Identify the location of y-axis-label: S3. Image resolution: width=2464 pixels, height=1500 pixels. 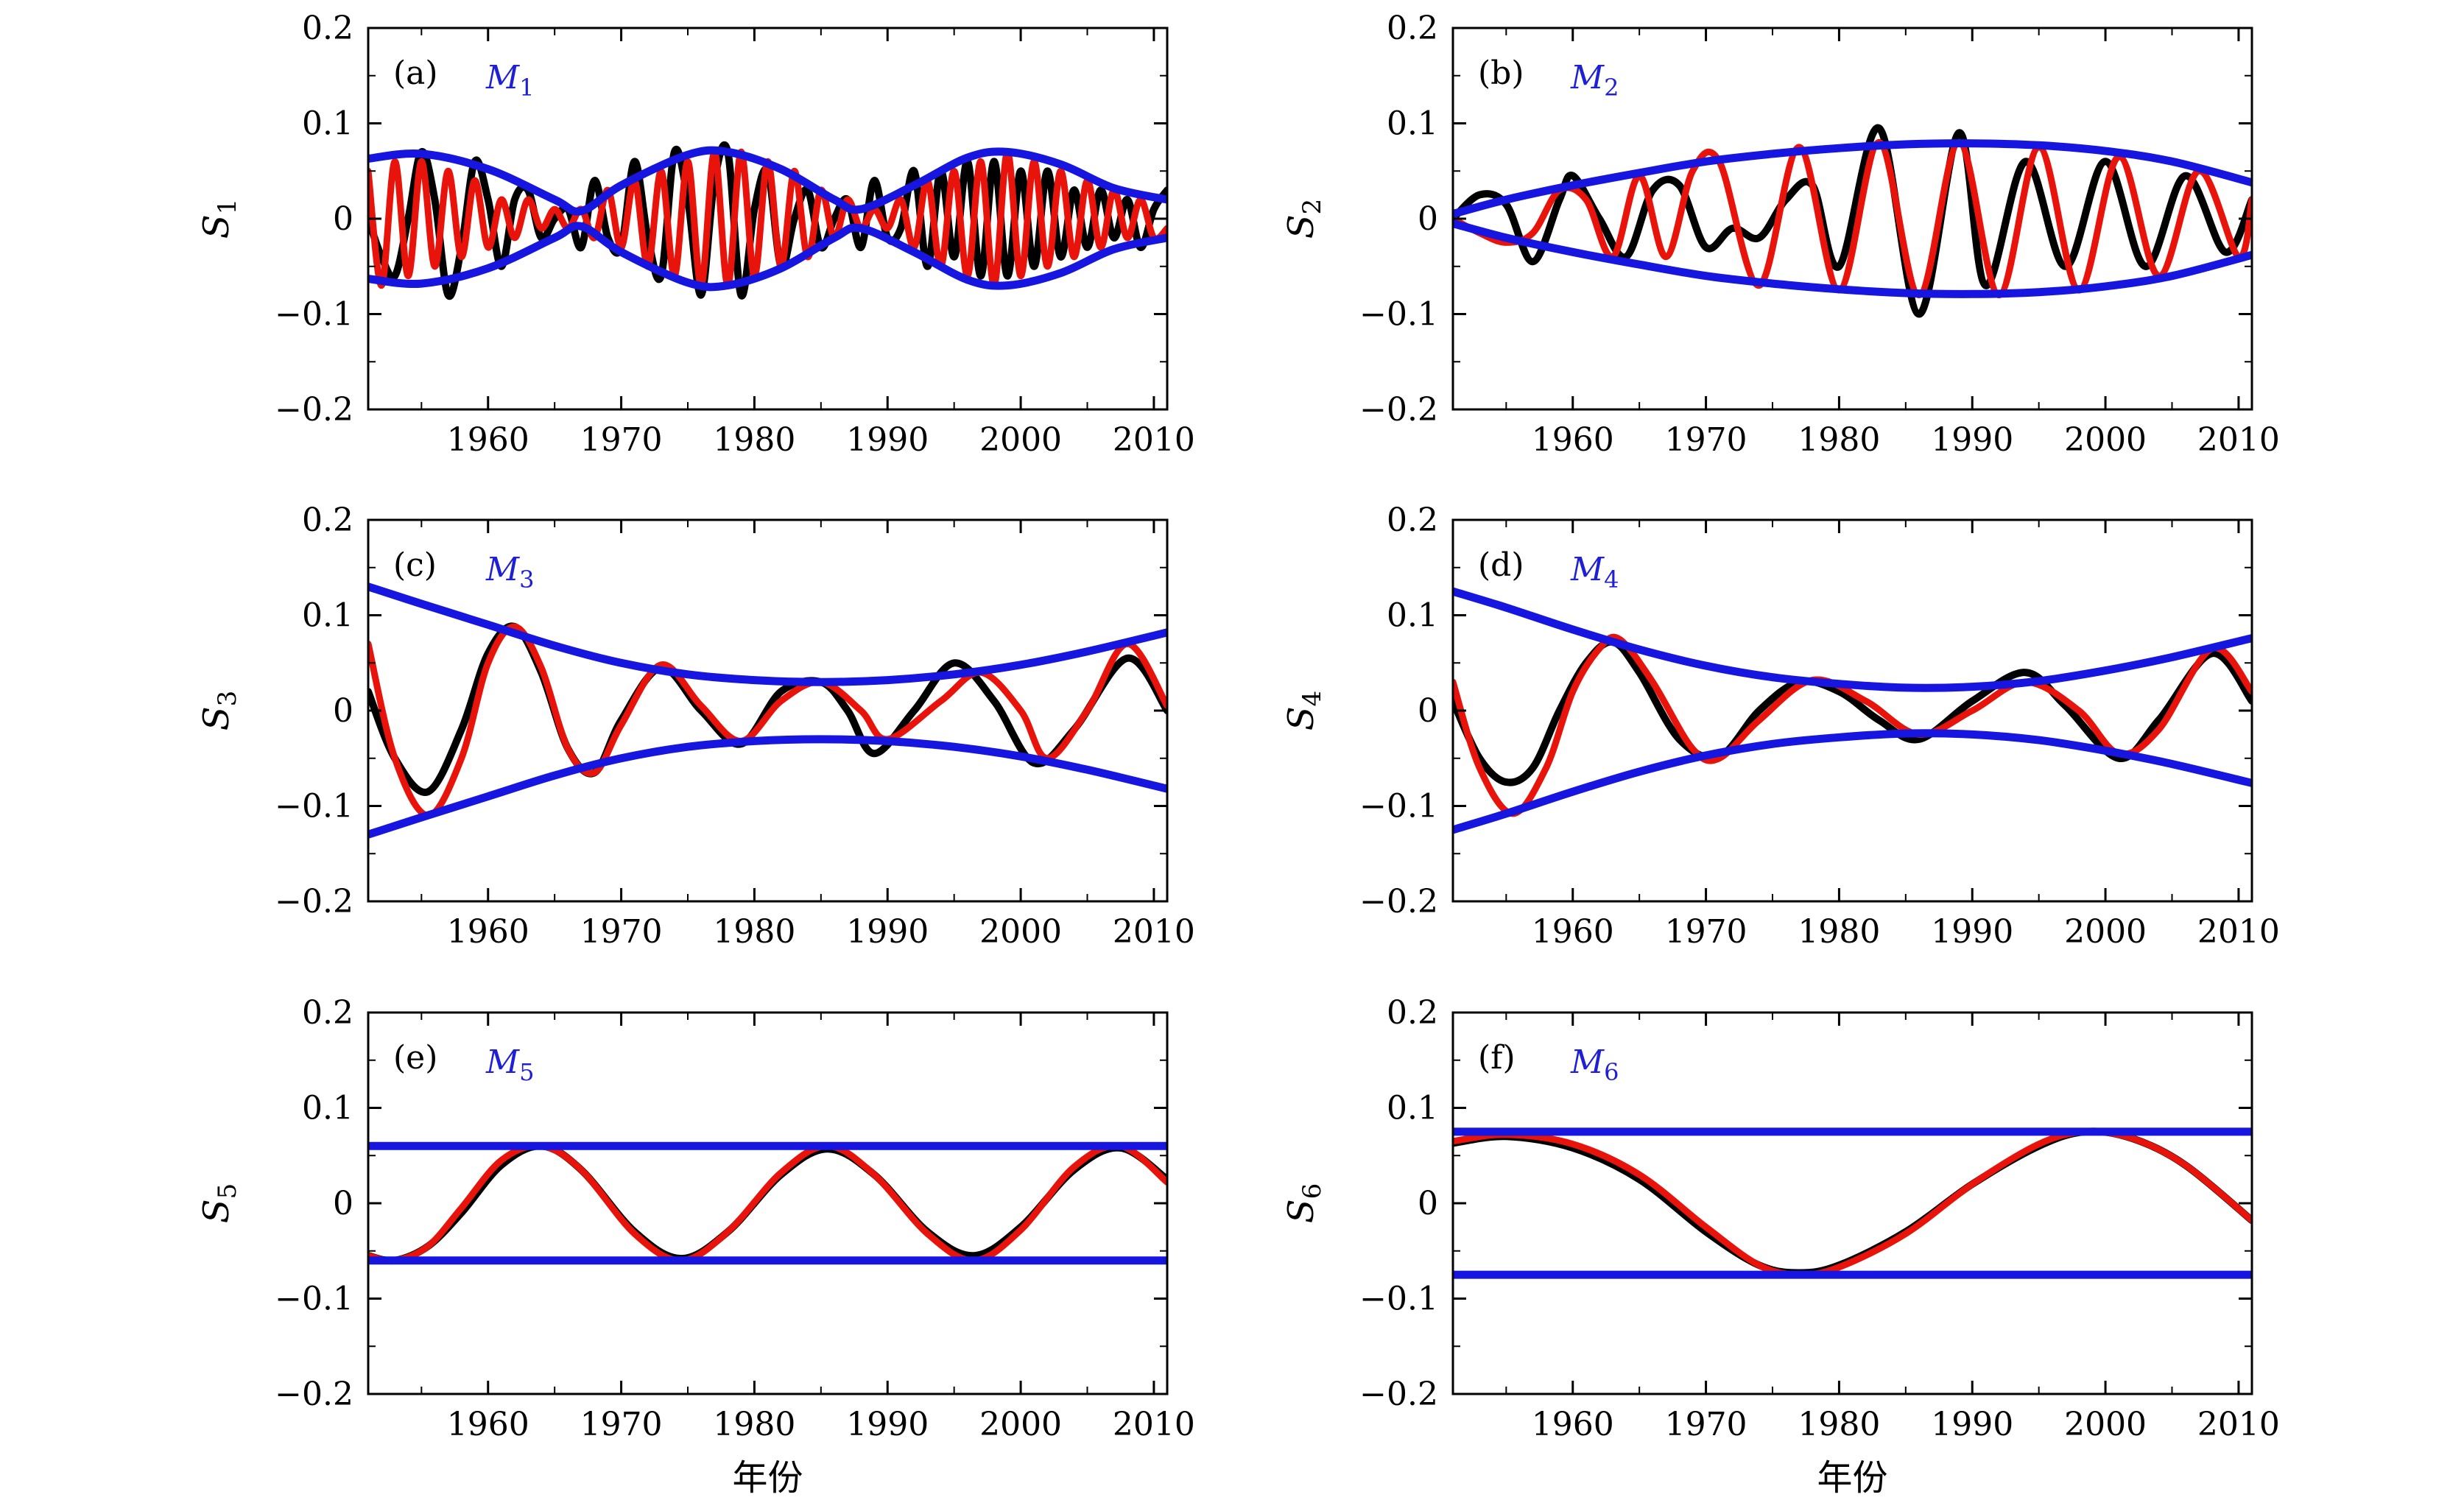
(219, 711).